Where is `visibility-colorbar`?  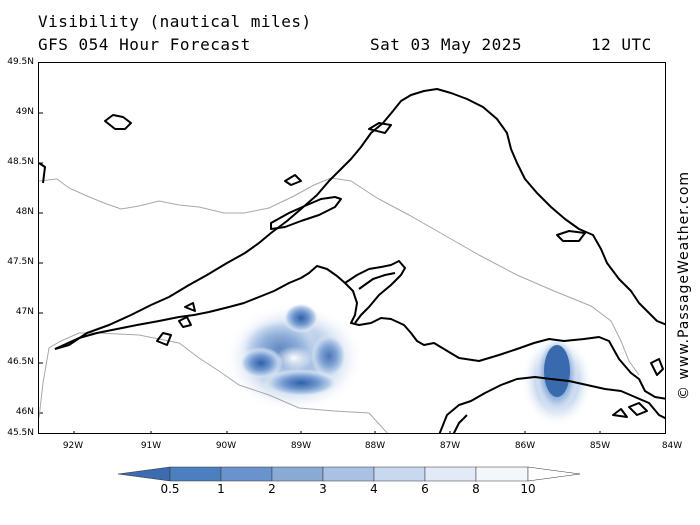 visibility-colorbar is located at coordinates (349, 474).